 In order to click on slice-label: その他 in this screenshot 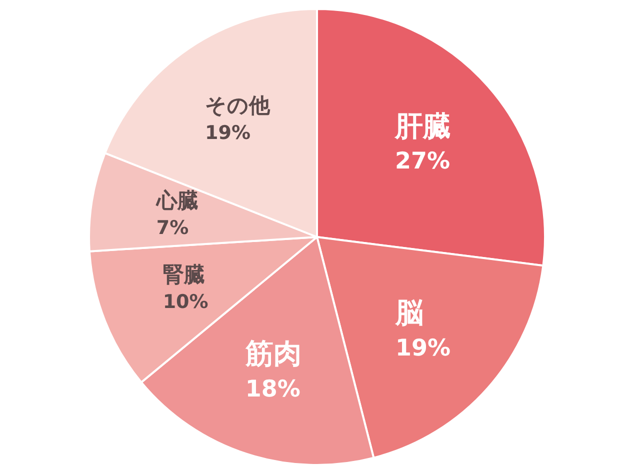, I will do `click(238, 106)`.